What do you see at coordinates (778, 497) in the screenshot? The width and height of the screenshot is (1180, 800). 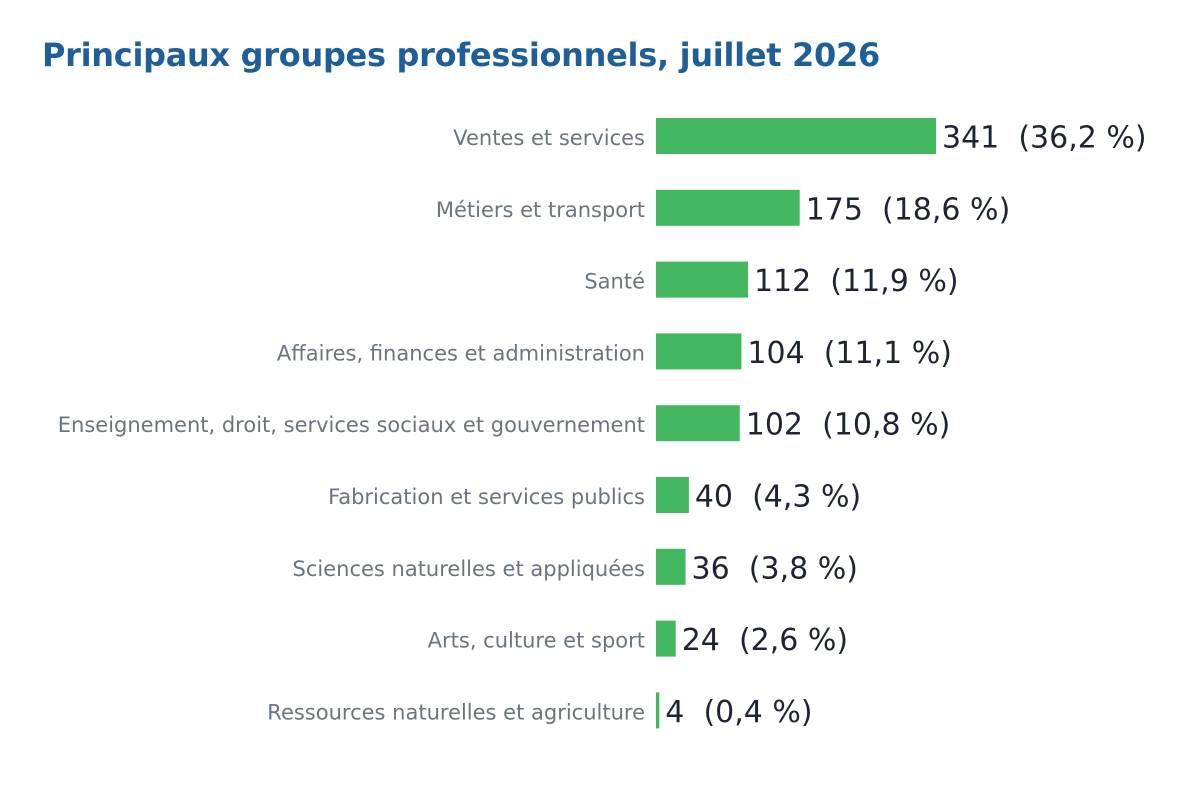 I see `data-label: 40 (4,3 %)` at bounding box center [778, 497].